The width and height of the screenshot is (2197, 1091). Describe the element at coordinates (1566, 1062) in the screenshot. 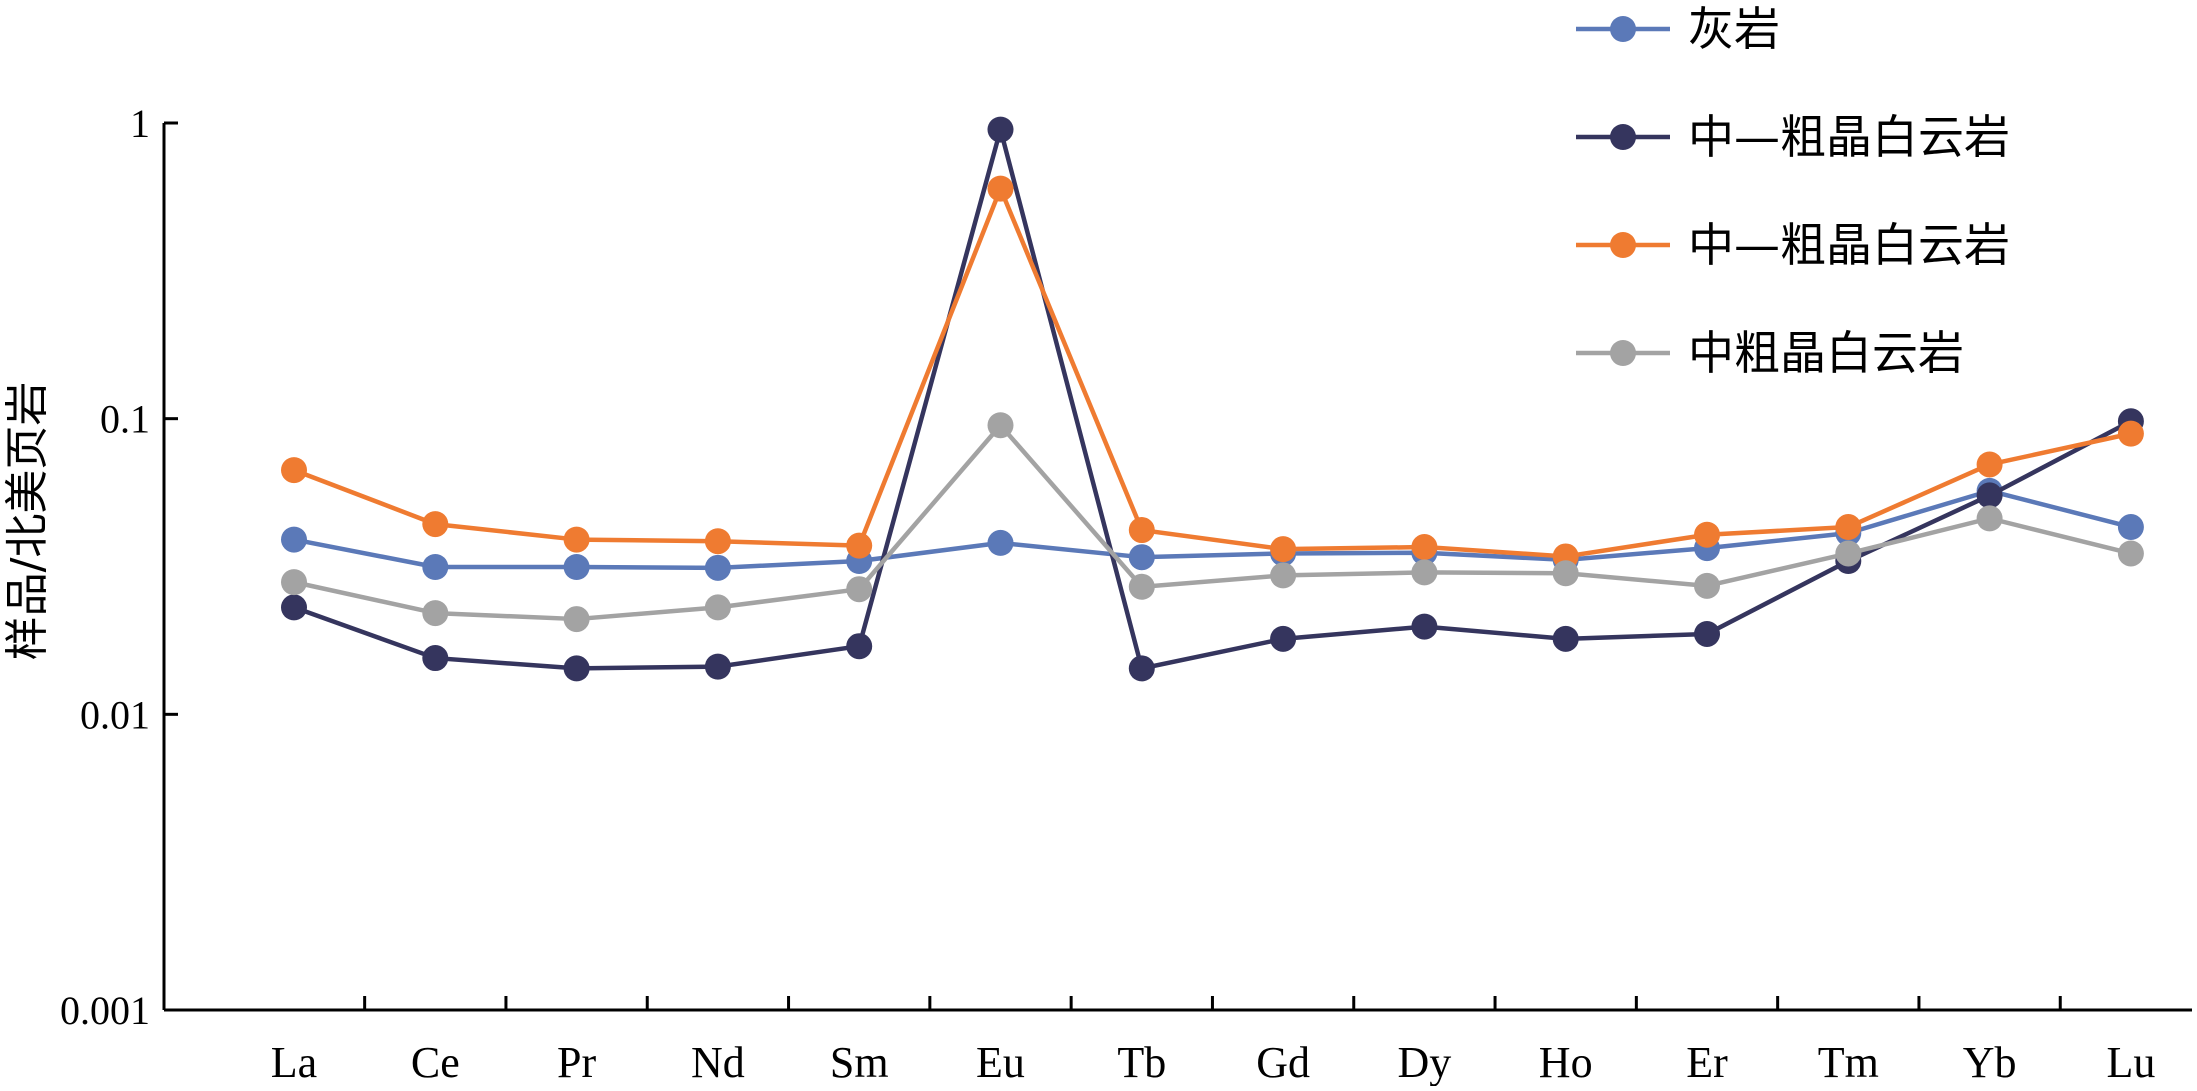

I see `x-tick-label: Ho` at that location.